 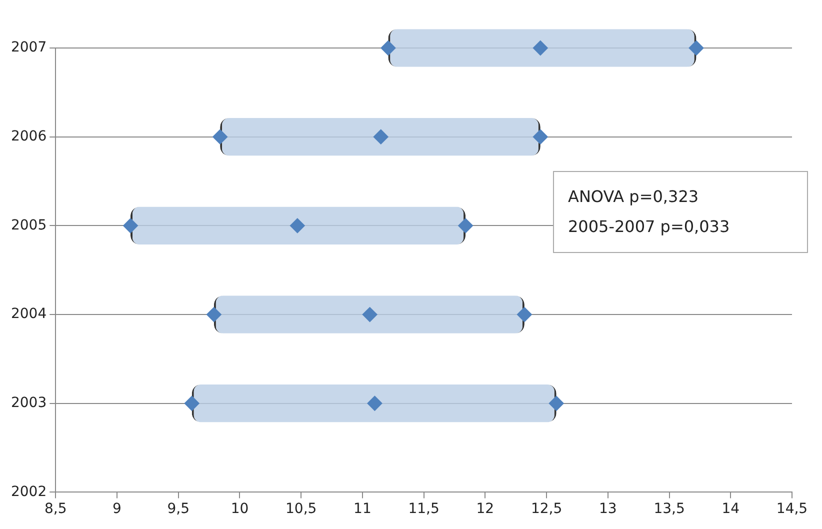 What do you see at coordinates (424, 509) in the screenshot?
I see `x-tick-label: 11,5` at bounding box center [424, 509].